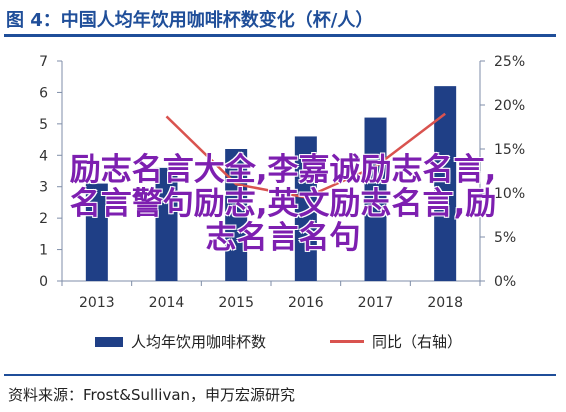  I want to click on left-tick-label: 7, so click(43, 62).